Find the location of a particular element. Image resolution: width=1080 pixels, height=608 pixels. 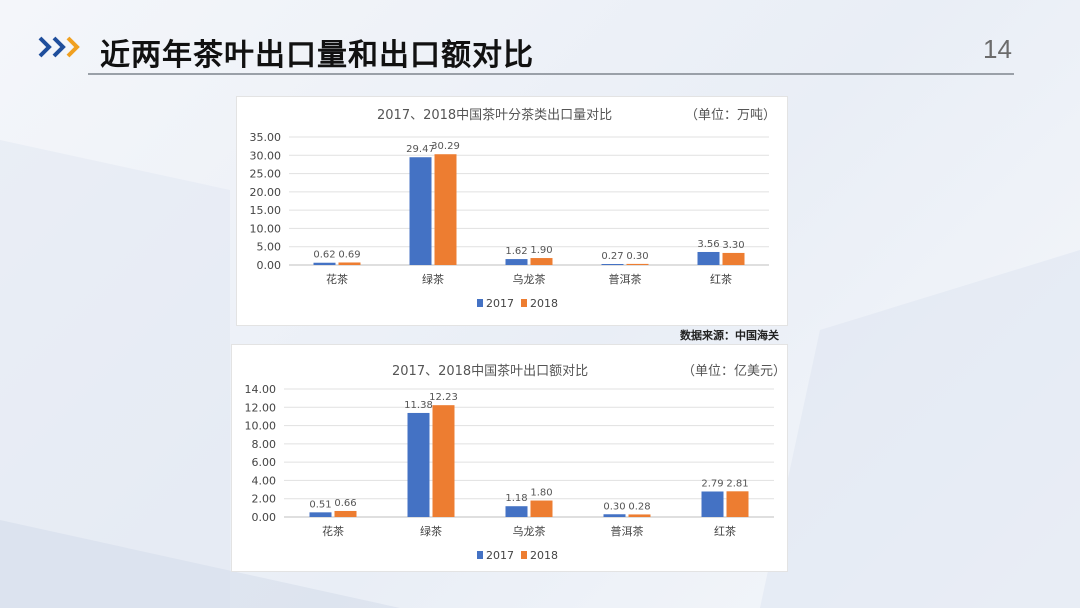

y-tick-label: 30.00 is located at coordinates (266, 155).